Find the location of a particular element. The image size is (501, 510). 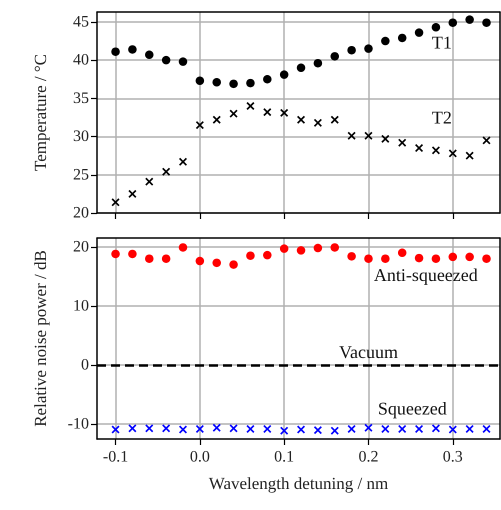

series-label: T2 is located at coordinates (442, 117).